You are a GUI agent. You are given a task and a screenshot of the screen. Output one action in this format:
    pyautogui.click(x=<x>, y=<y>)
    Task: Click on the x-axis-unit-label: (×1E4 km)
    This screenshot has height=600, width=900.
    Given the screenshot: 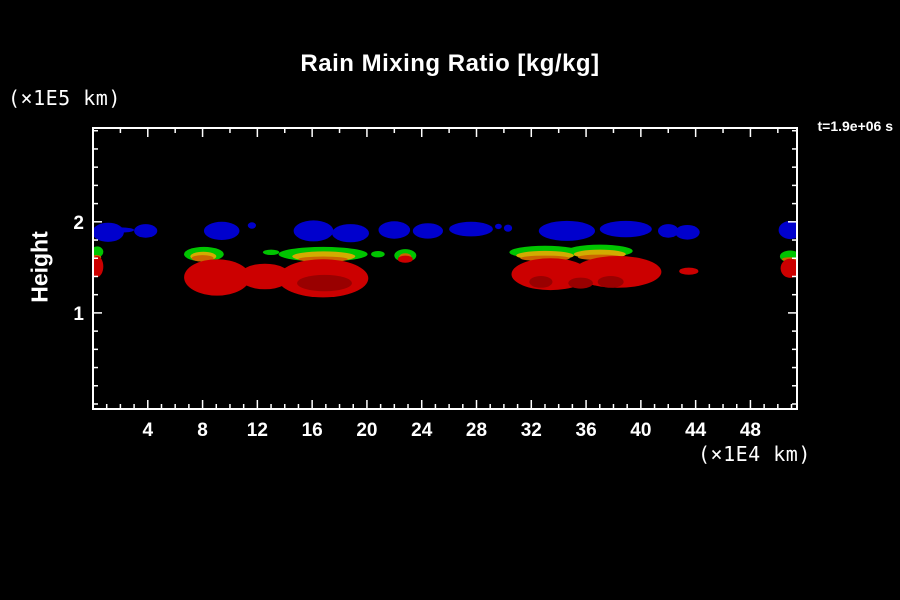 What is the action you would take?
    pyautogui.click(x=754, y=454)
    